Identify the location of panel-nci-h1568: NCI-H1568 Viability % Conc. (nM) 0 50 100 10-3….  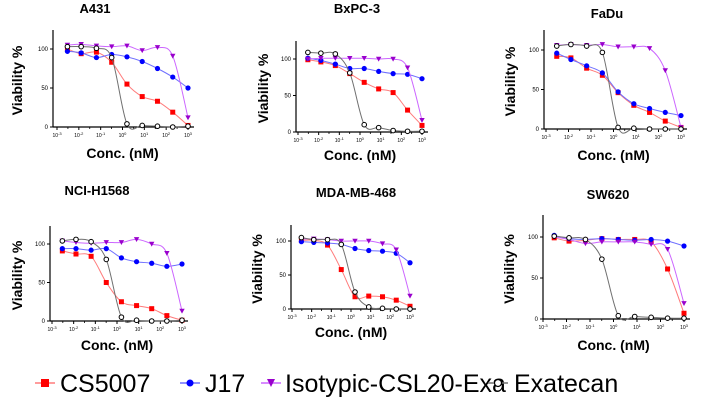
(98, 268).